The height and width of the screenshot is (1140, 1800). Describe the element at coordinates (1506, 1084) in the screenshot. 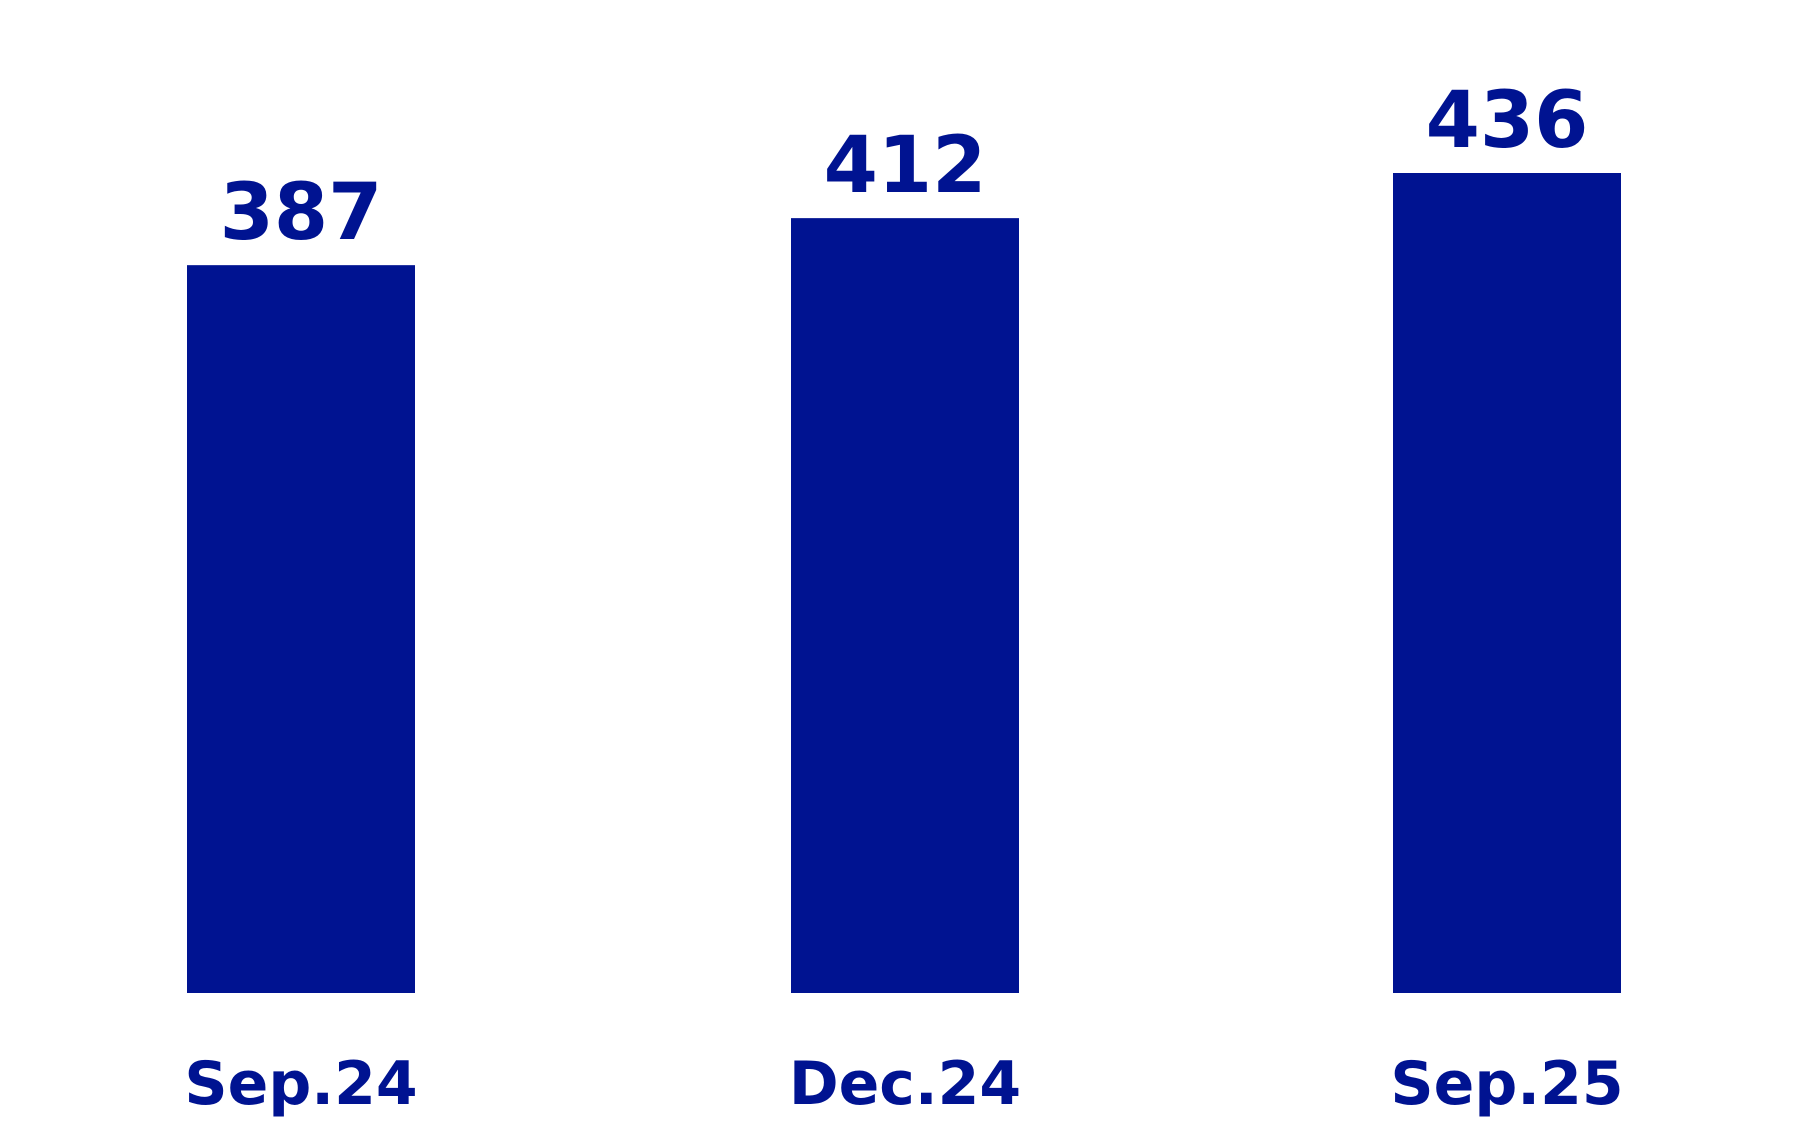

I see `x-tick-label: Sep.25` at that location.